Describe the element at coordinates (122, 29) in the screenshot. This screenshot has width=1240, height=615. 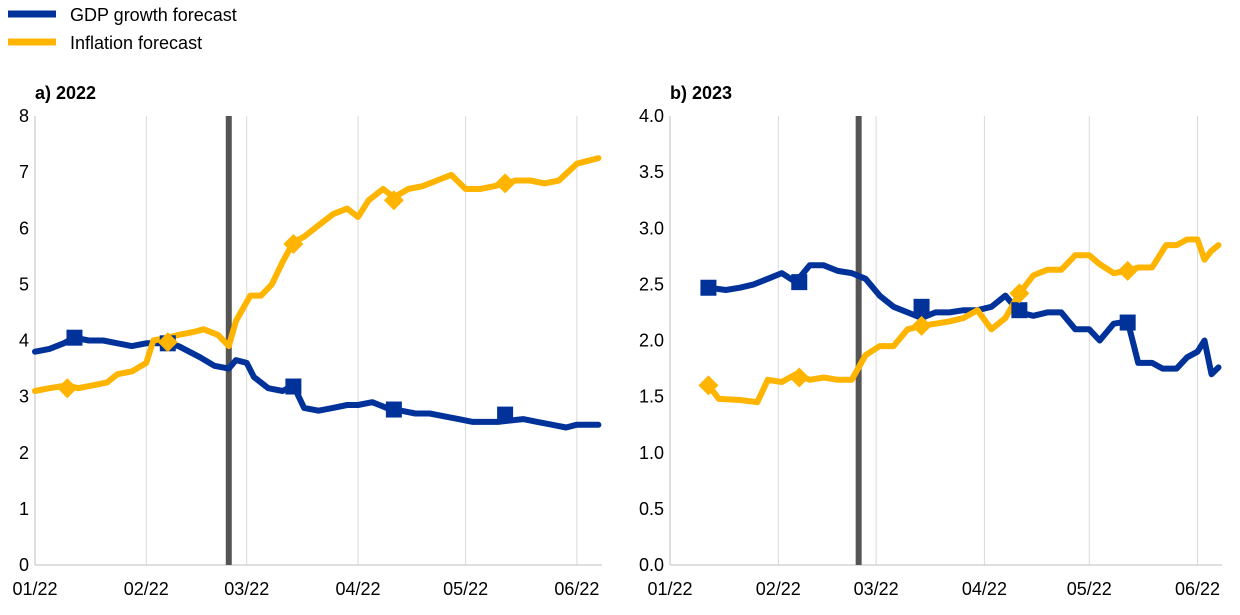
I see `legend: GDP growth forecast Inflation forecast` at that location.